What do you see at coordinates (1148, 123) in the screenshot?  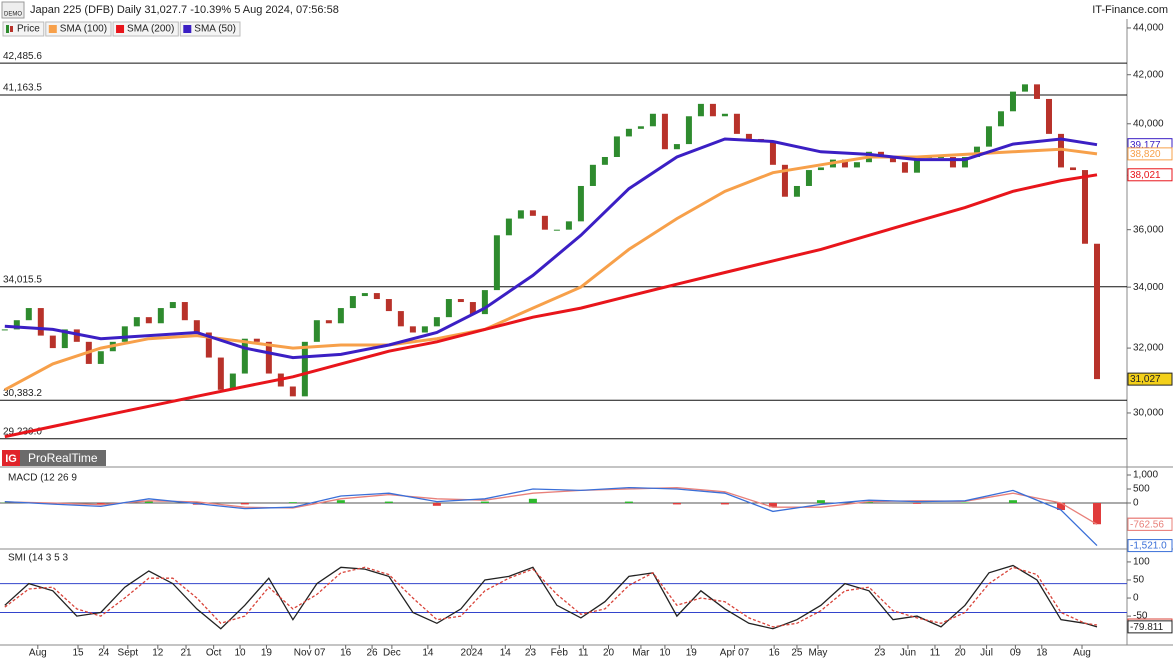 I see `y-tick-label: 40,000` at bounding box center [1148, 123].